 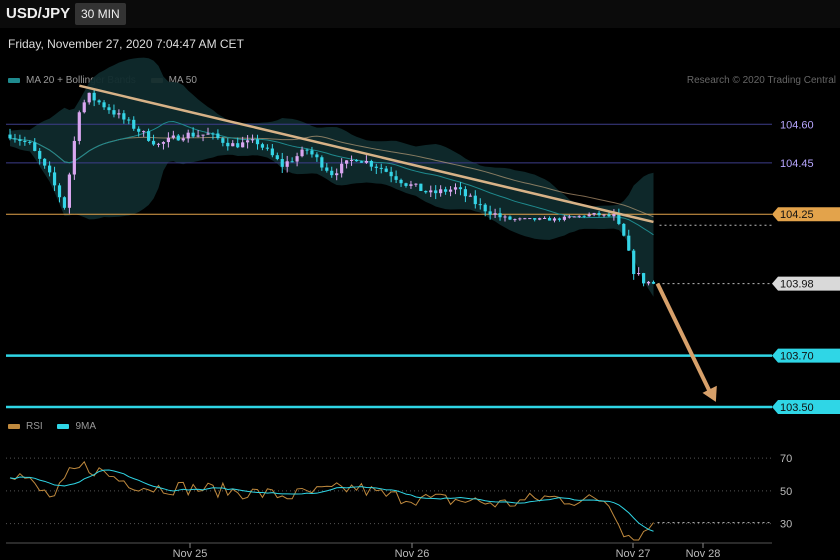 What do you see at coordinates (797, 408) in the screenshot?
I see `price-tag-label-103.50: 103.50` at bounding box center [797, 408].